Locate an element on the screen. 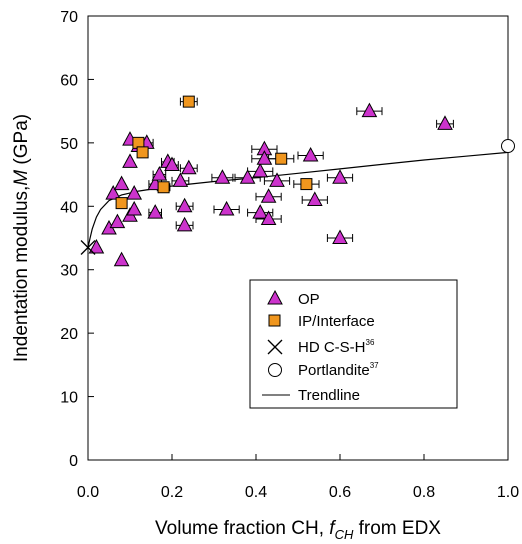 The width and height of the screenshot is (522, 544). legend-portlandite-label: Portlandite37 is located at coordinates (338, 370).